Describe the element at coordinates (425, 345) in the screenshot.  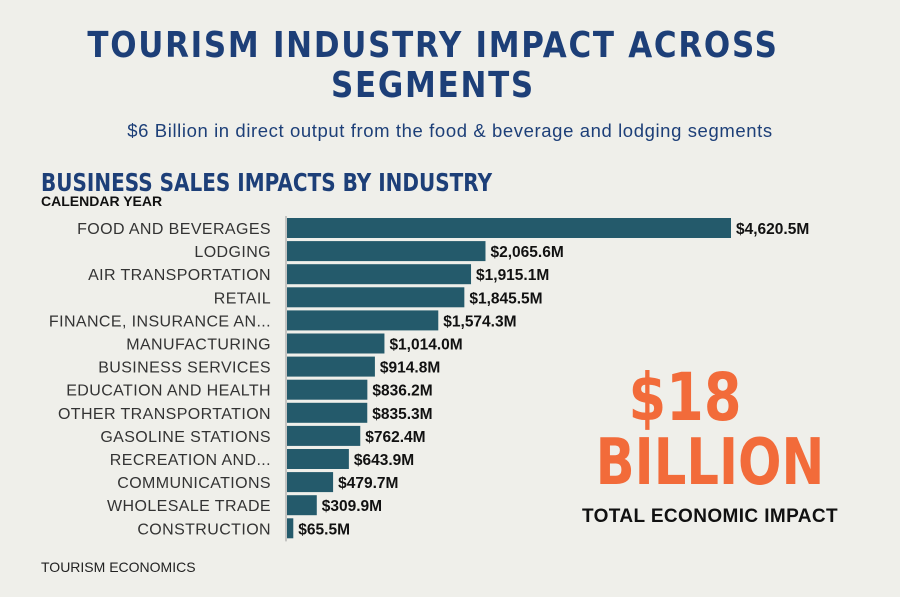
I see `bar-value-label: $1,014.0M` at that location.